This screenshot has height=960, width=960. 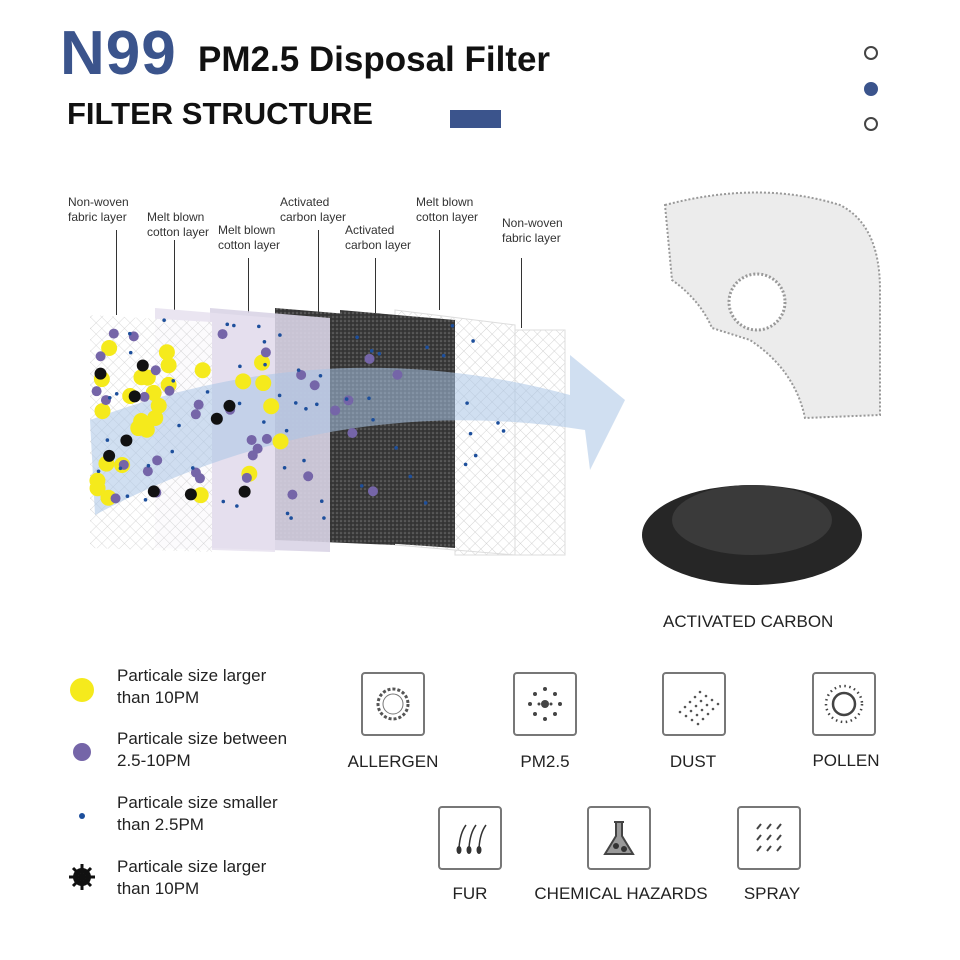 I want to click on activated-carbon-caption: ACTIVATED CARBON, so click(x=748, y=621).